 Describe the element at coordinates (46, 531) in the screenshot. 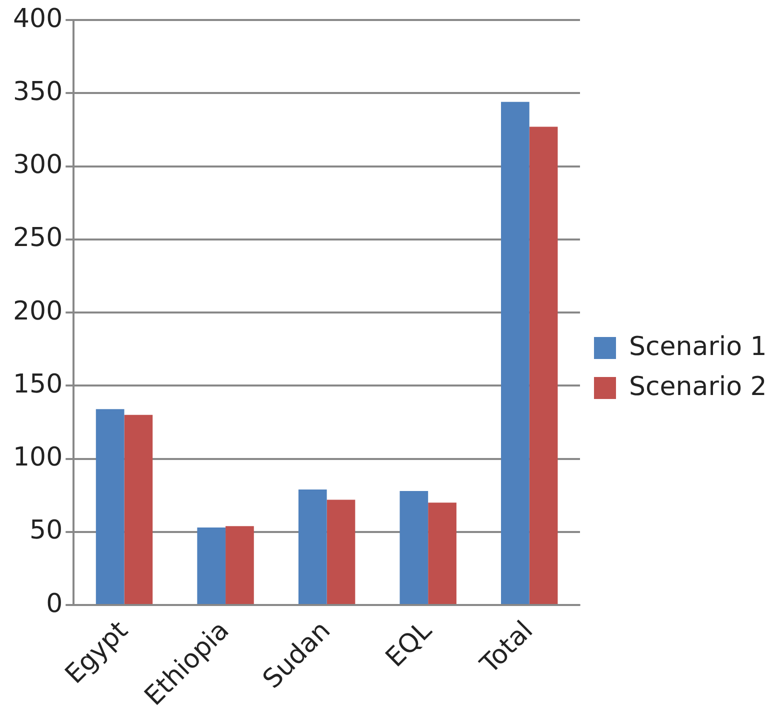

I see `y-tick-label: 50` at that location.